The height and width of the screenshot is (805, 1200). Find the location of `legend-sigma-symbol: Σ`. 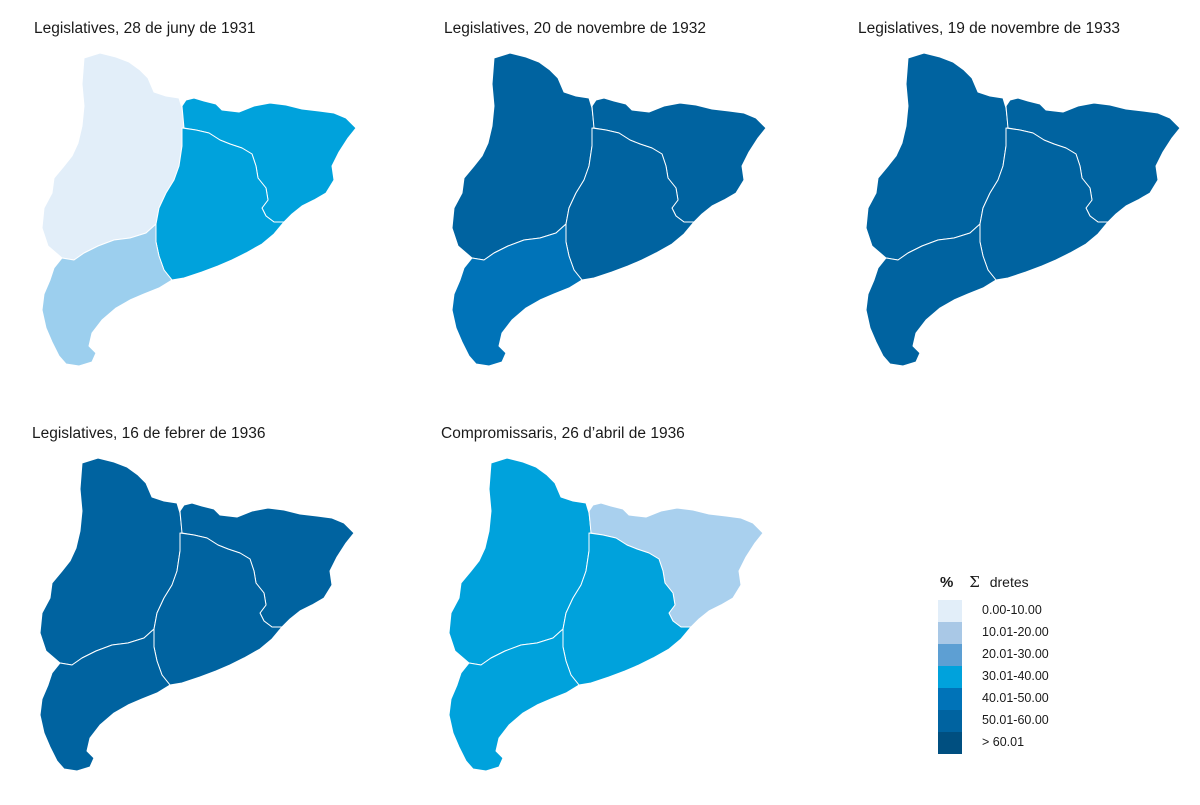

legend-sigma-symbol: Σ is located at coordinates (974, 582).